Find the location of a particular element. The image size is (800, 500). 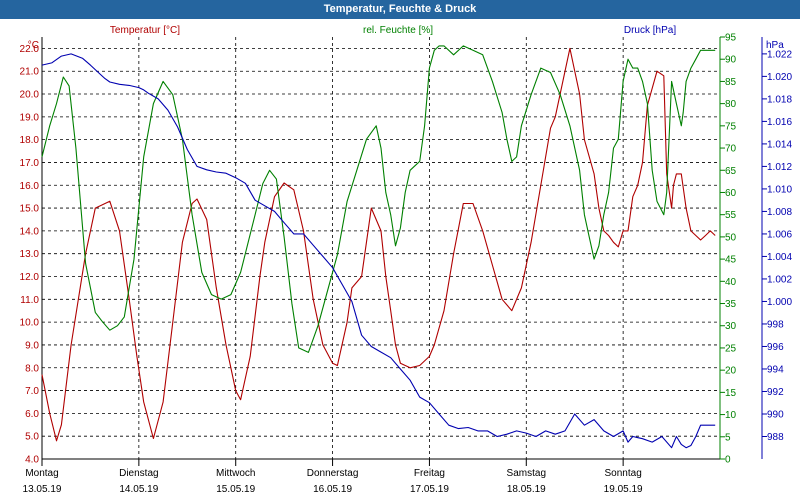

x-tick-date: 14.05.19 is located at coordinates (138, 489).